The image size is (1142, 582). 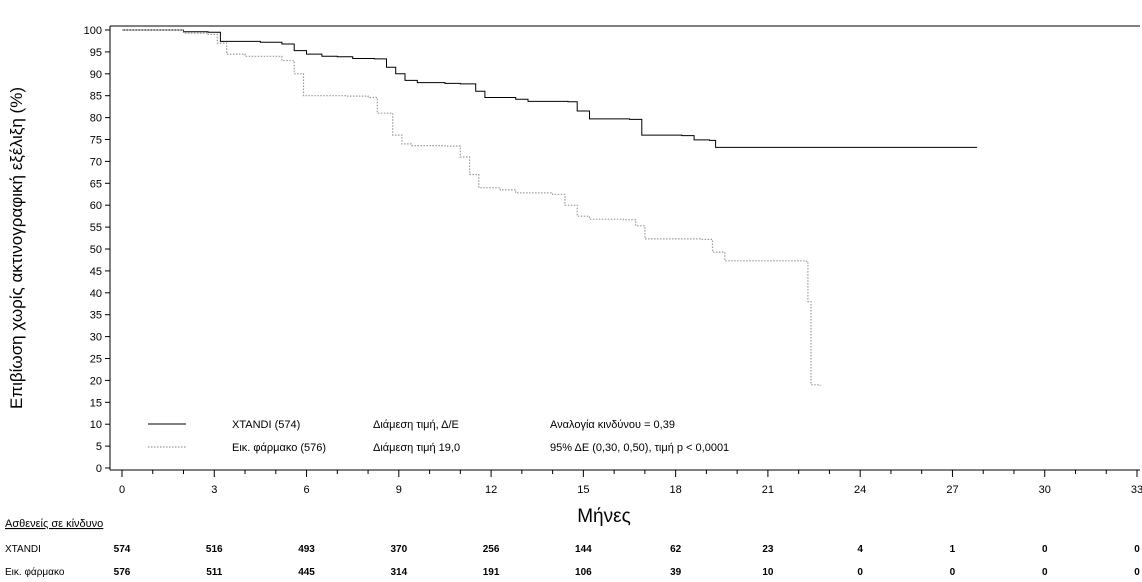 I want to click on x-tick-label-21: 21, so click(x=768, y=490).